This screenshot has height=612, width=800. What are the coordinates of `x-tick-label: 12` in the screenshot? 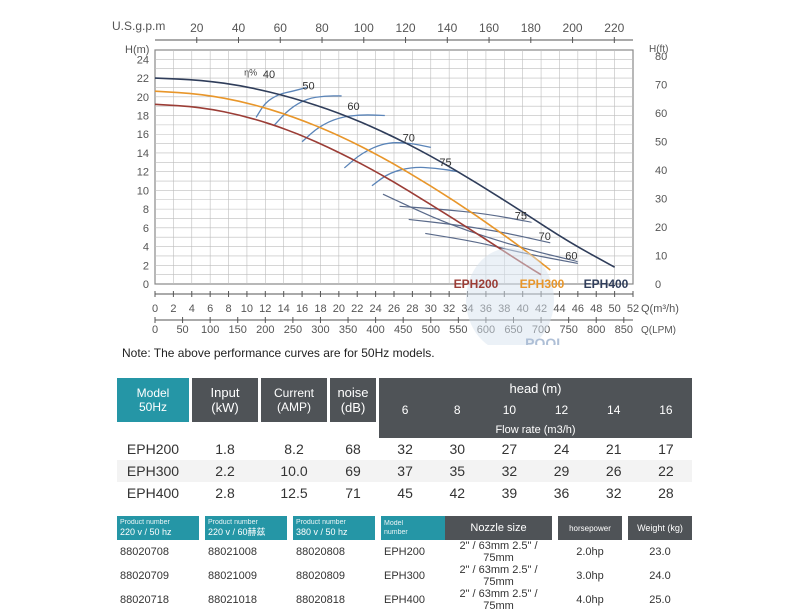 It's located at (265, 309).